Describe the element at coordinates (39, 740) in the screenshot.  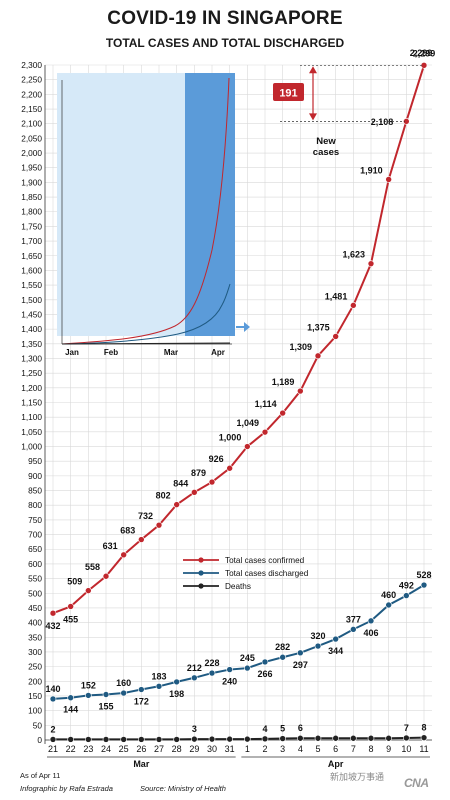
I see `y-tick-label: 0` at that location.